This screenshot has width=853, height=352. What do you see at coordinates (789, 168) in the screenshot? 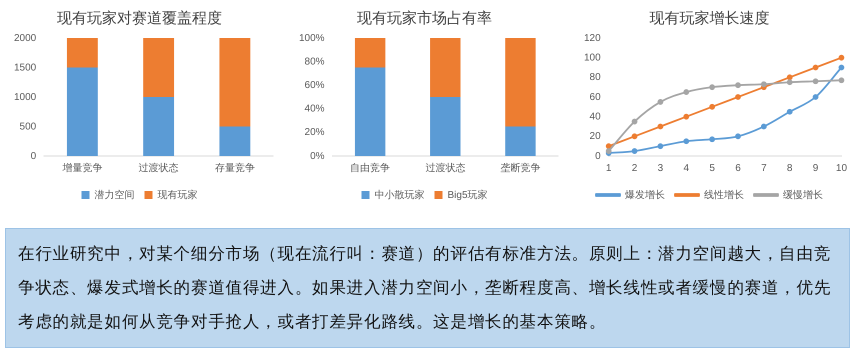
I see `x-tick-label: 8` at bounding box center [789, 168].